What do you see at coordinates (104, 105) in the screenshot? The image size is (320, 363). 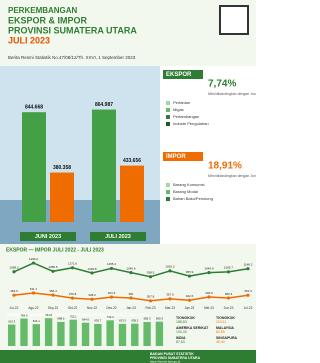 I see `export-label: 864.987` at bounding box center [104, 105].